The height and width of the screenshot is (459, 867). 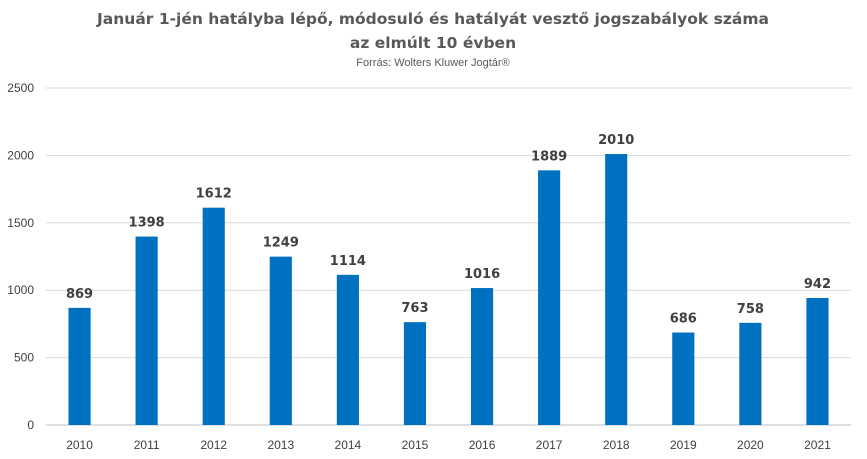 I want to click on bar-2021, so click(x=817, y=361).